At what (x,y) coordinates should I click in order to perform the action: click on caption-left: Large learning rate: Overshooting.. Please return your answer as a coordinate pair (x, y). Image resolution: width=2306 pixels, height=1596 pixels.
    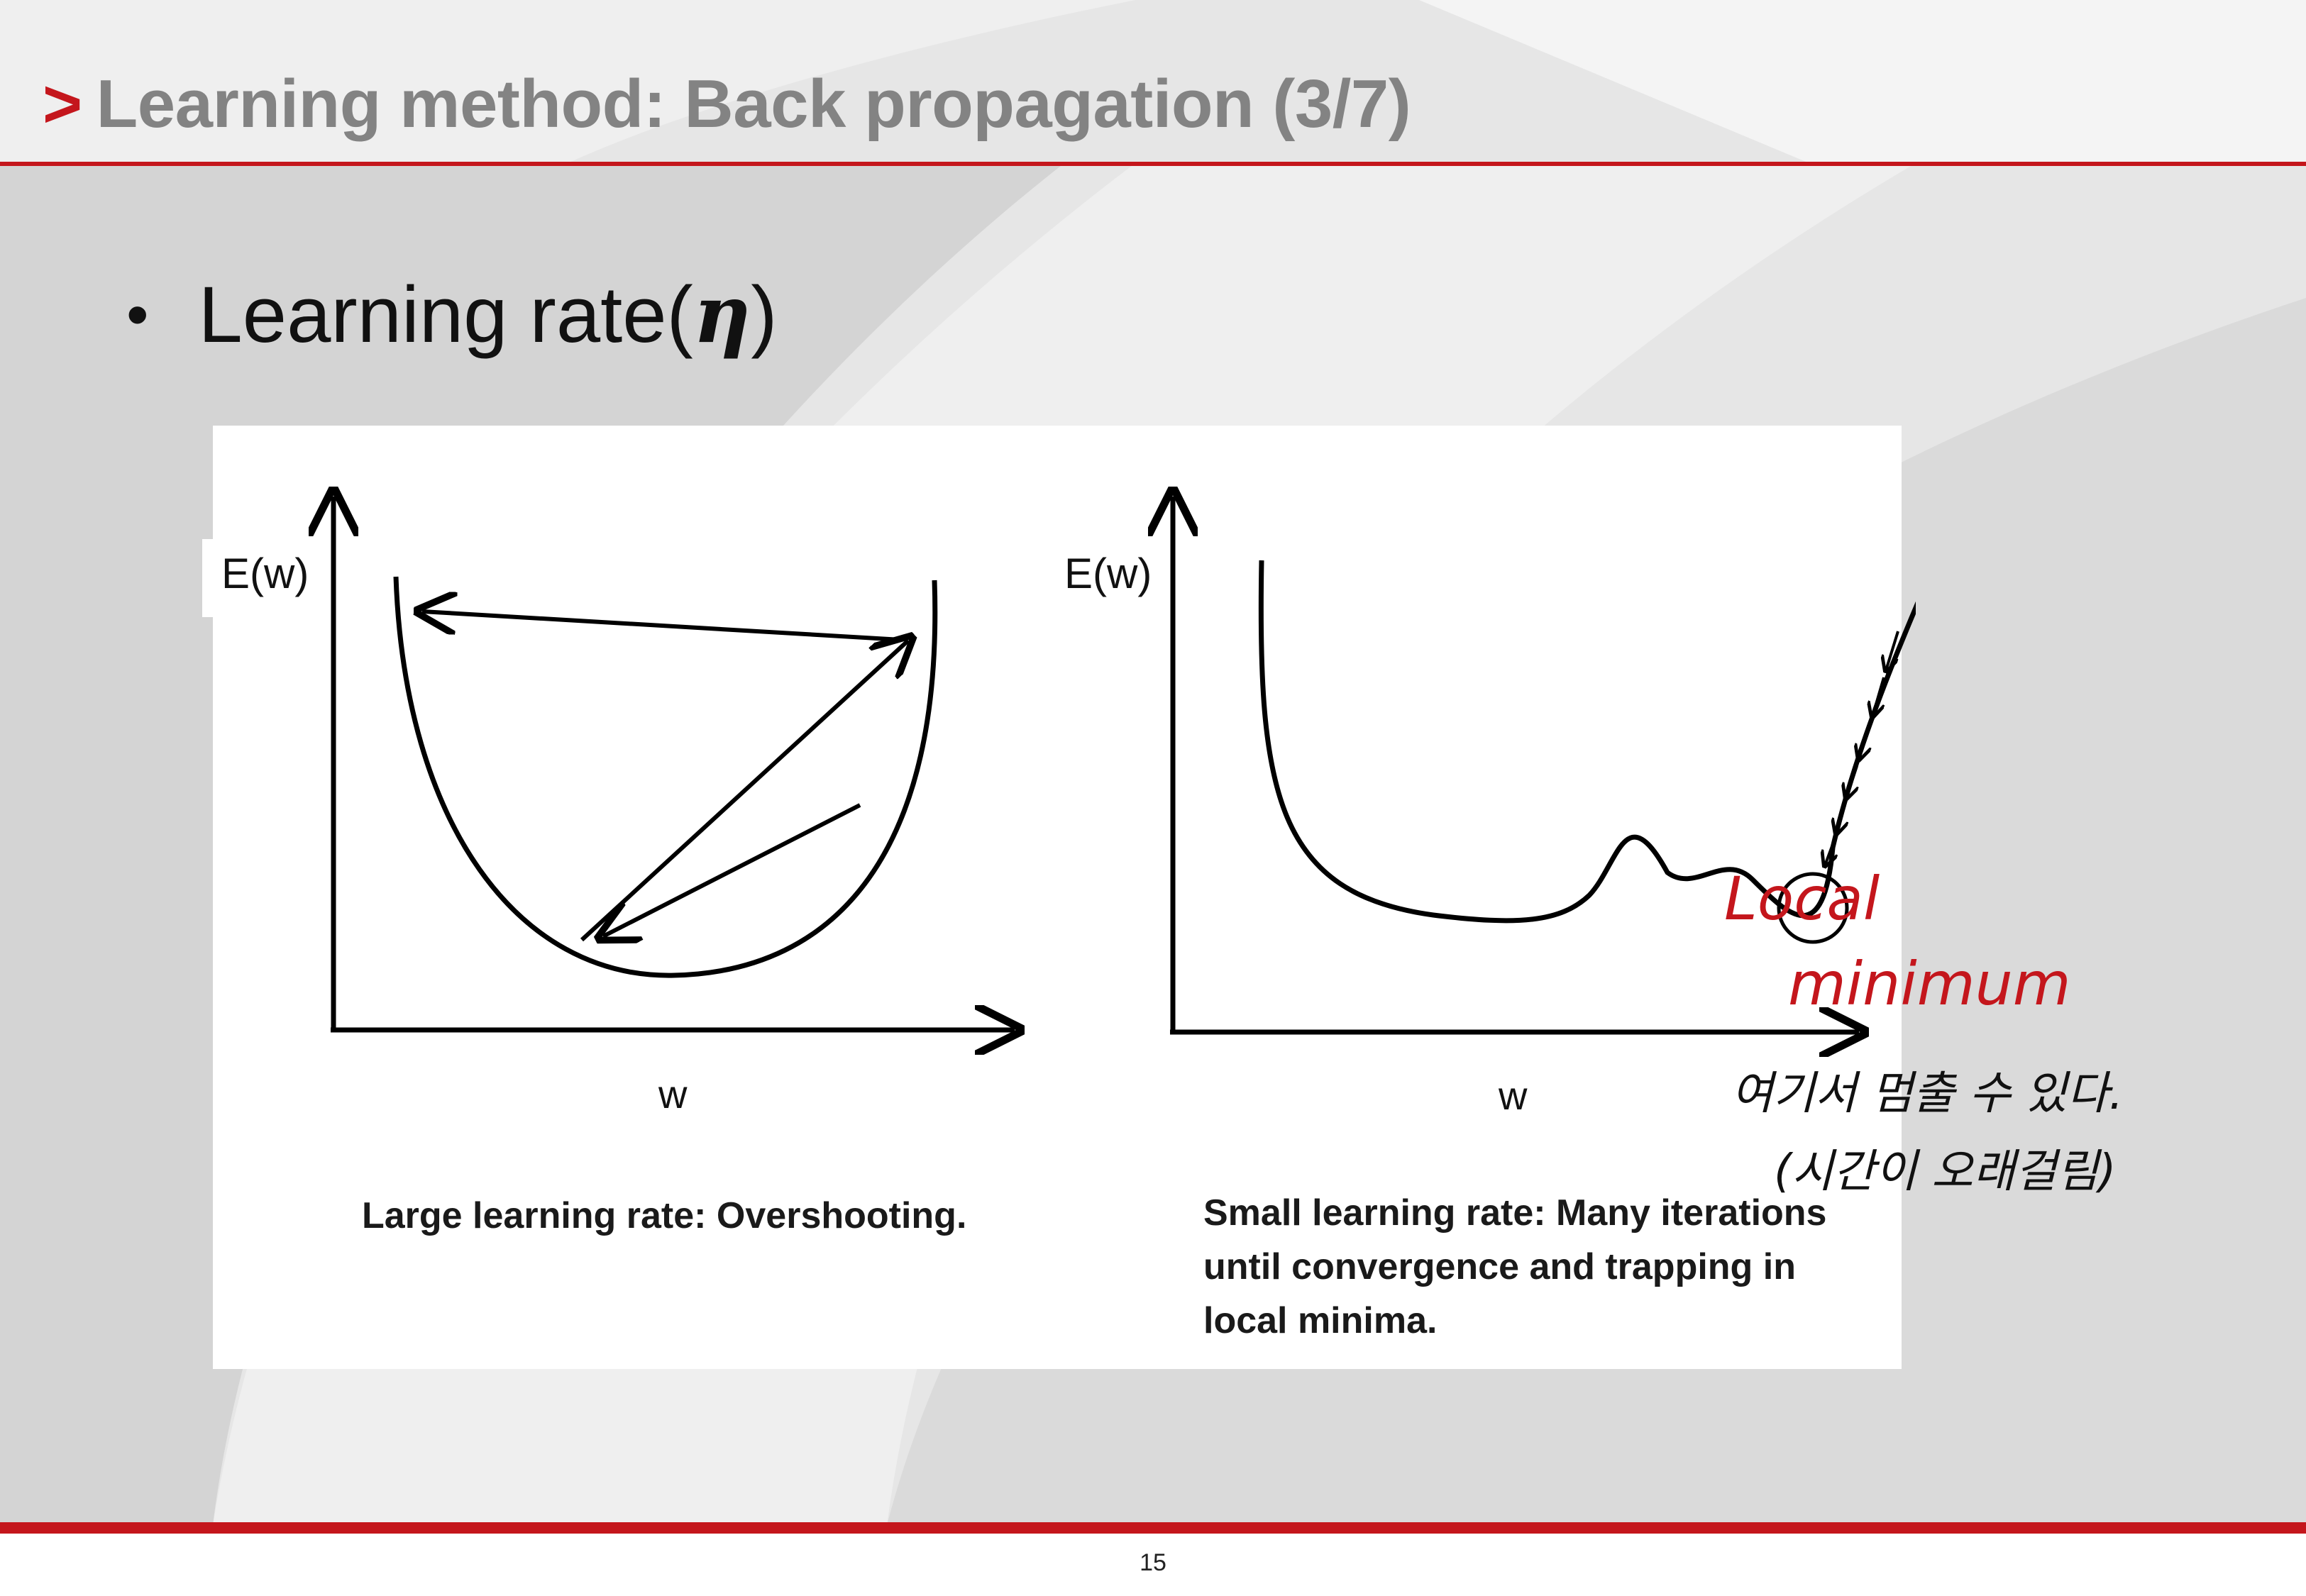
    Looking at the image, I should click on (664, 1215).